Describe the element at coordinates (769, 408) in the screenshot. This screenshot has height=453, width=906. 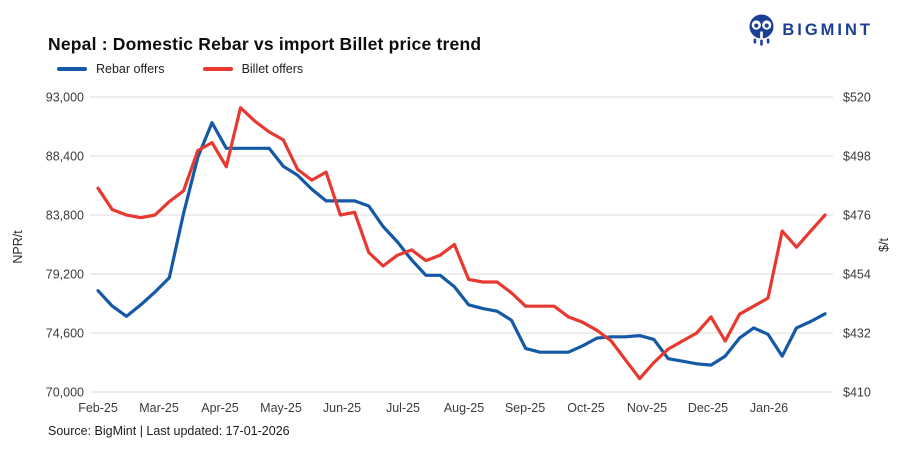
I see `svg-text: Jan-26` at that location.